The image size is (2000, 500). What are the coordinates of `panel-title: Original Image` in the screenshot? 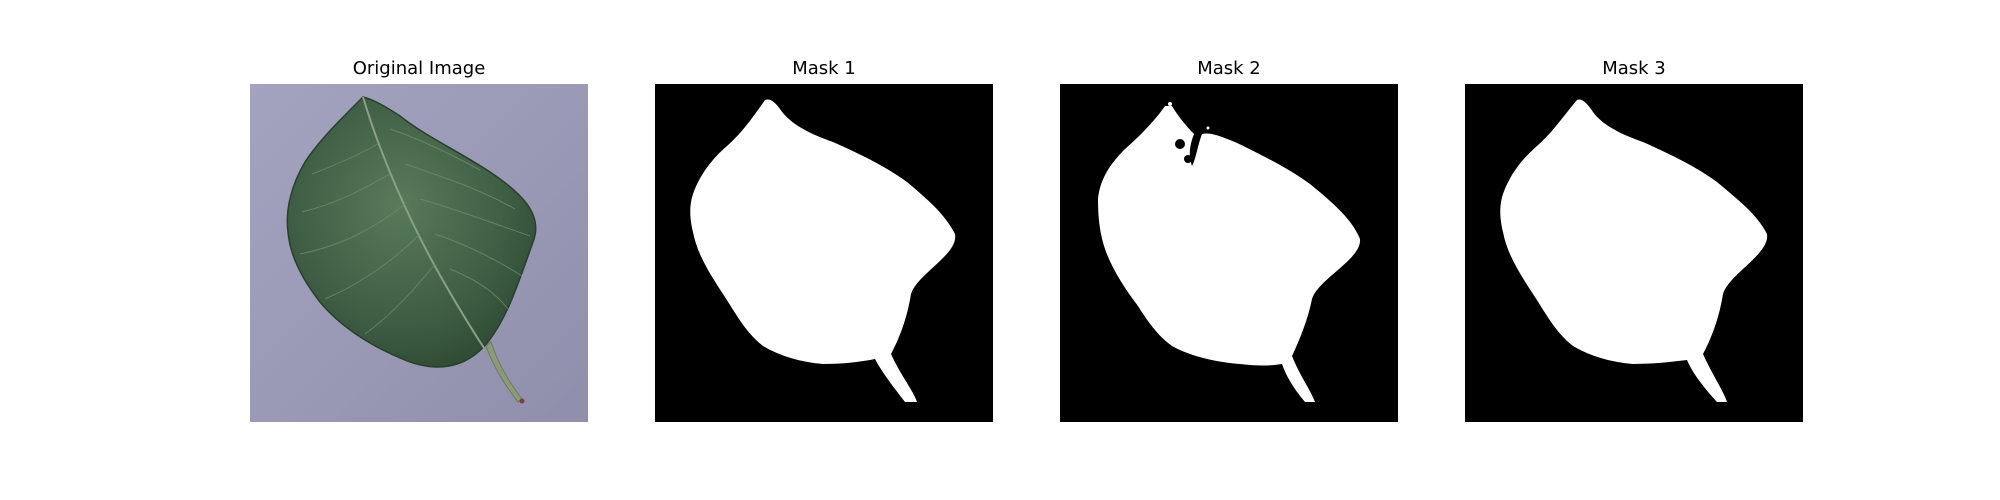 It's located at (419, 68).